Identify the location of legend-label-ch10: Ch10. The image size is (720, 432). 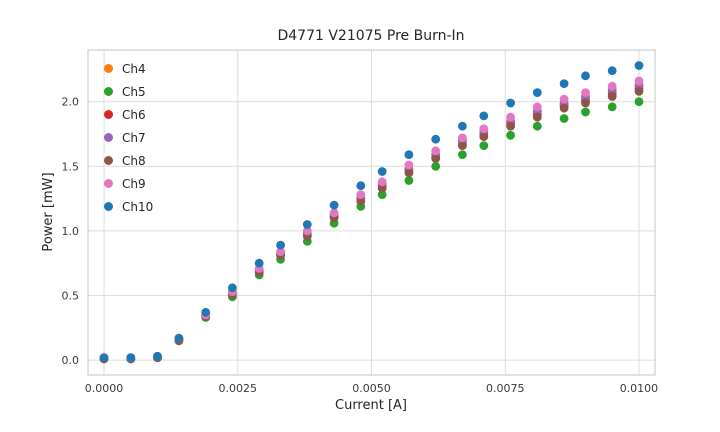
(138, 206).